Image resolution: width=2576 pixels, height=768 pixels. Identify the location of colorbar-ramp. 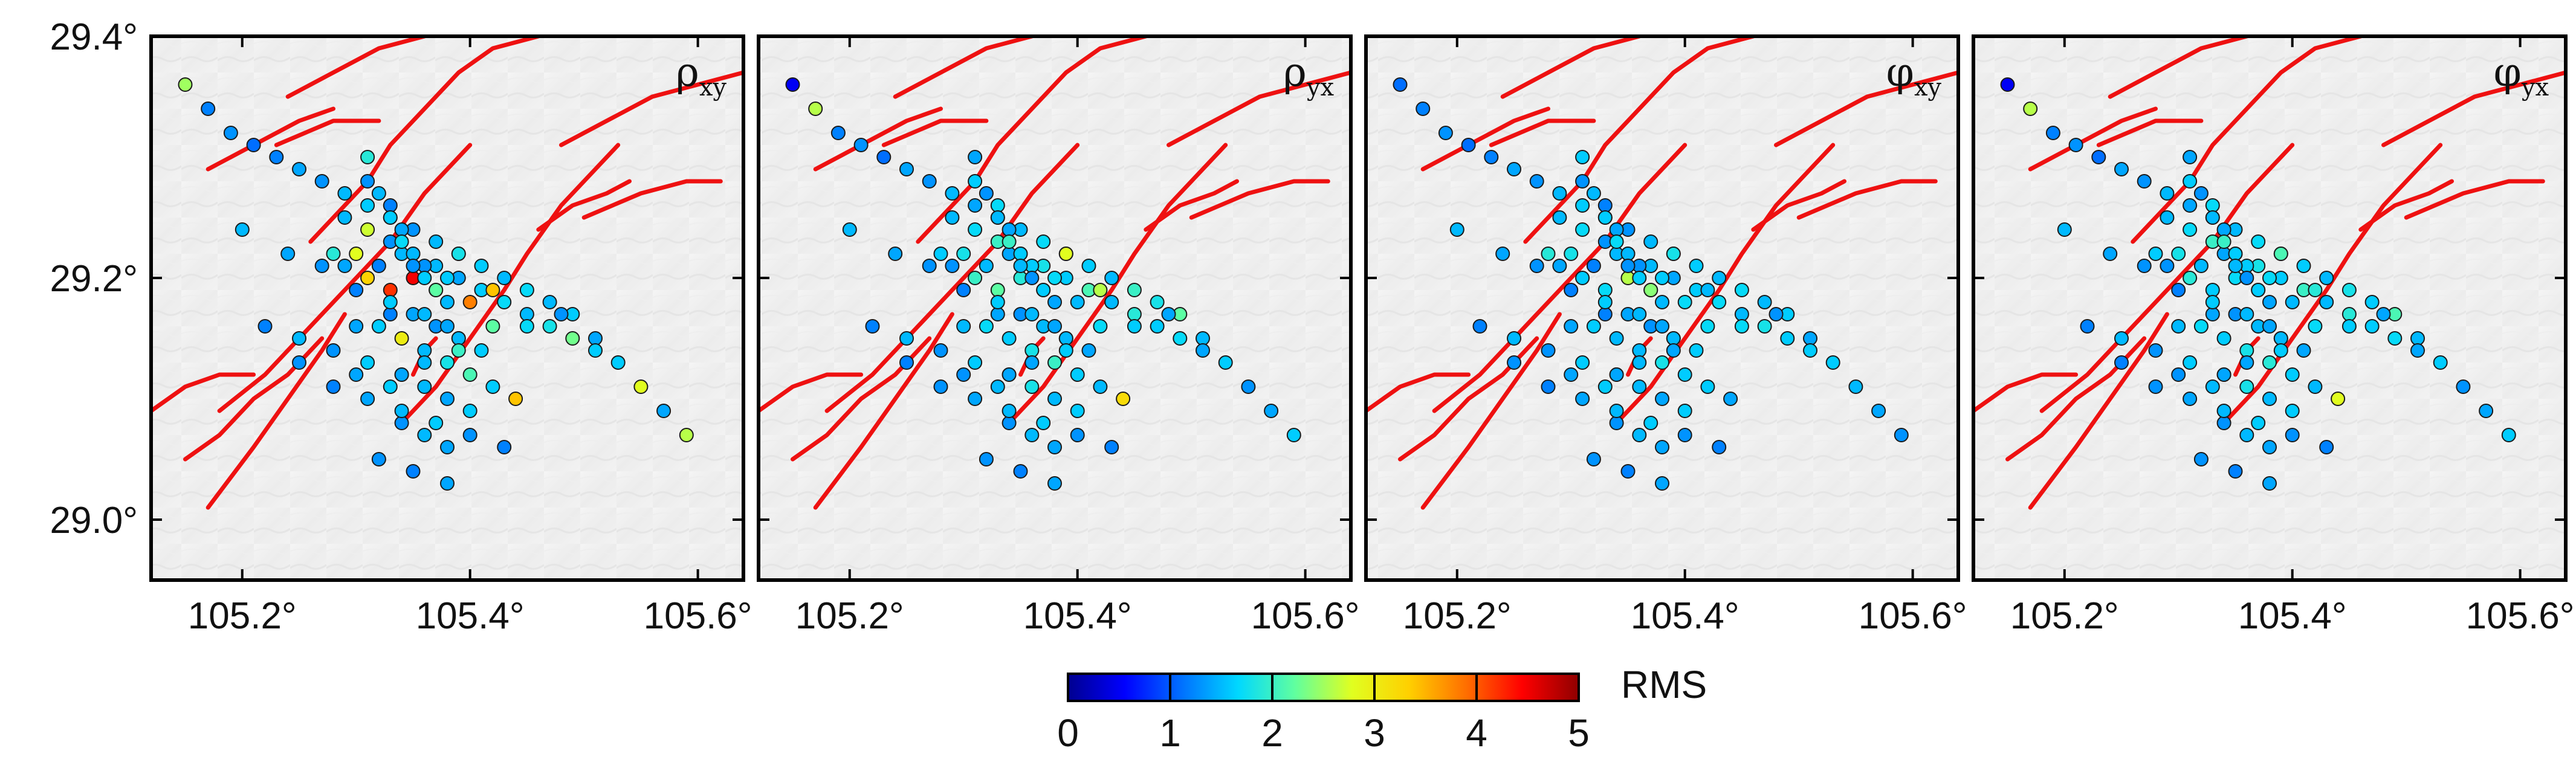
(1323, 688).